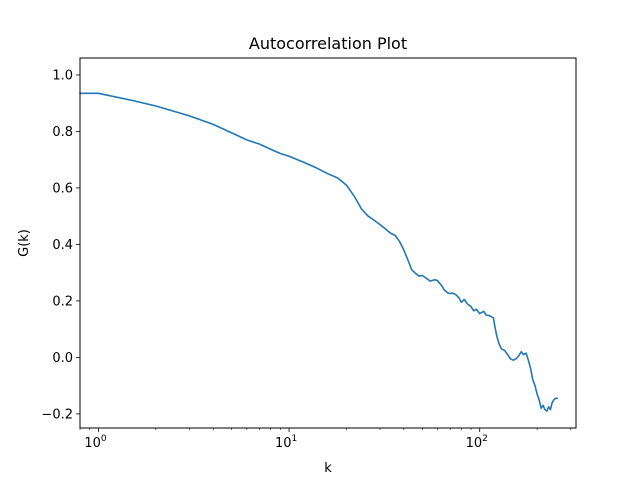 The height and width of the screenshot is (480, 640). I want to click on x-axis-label: k, so click(328, 468).